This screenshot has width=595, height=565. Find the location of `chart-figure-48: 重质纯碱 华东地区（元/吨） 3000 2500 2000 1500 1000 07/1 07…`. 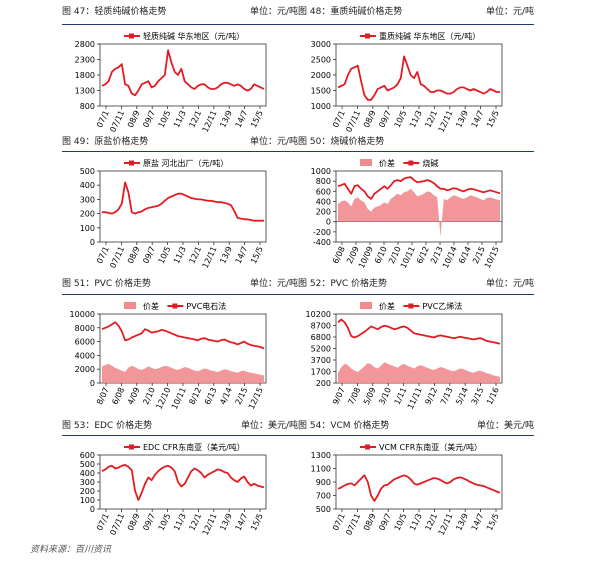

chart-figure-48: 重质纯碱 华东地区（元/吨） 3000 2500 2000 1500 1000 07/1 07… is located at coordinates (416, 80).